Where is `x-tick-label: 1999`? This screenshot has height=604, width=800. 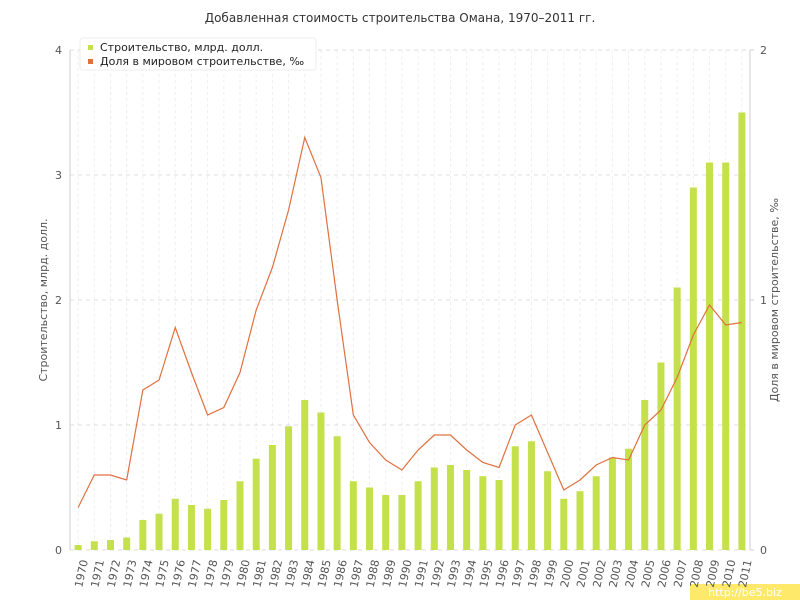 x-tick-label: 1999 is located at coordinates (551, 574).